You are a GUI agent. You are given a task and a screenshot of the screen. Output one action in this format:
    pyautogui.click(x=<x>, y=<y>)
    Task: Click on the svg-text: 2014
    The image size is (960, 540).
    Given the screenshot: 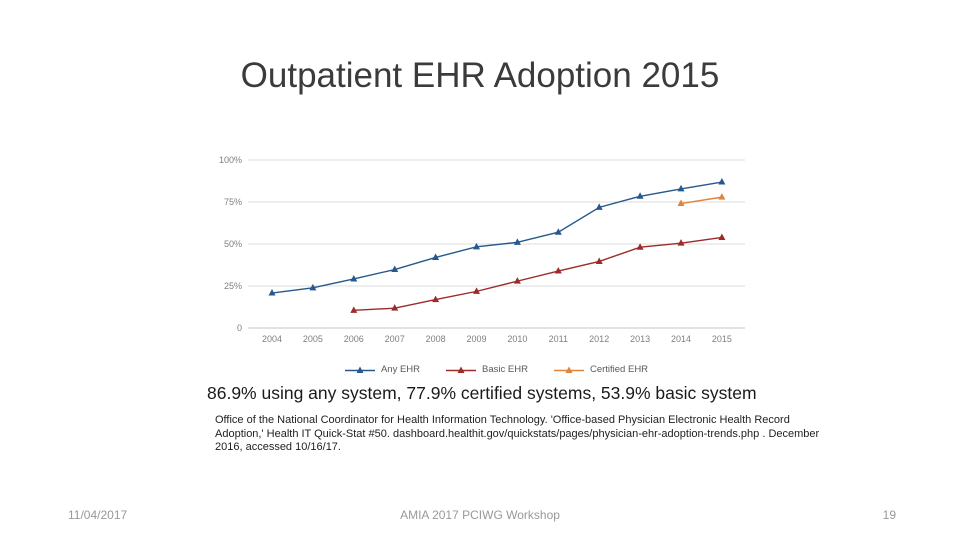 What is the action you would take?
    pyautogui.click(x=681, y=339)
    